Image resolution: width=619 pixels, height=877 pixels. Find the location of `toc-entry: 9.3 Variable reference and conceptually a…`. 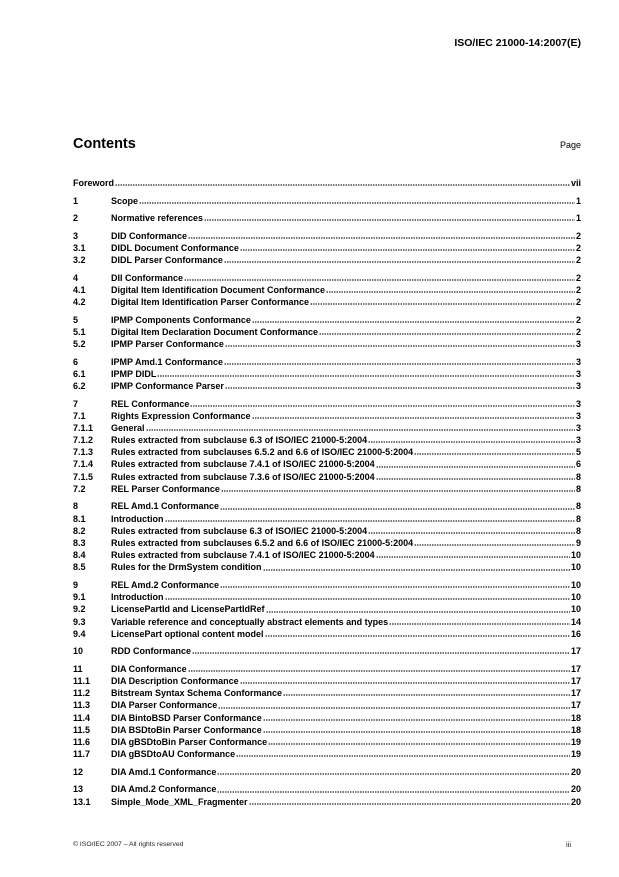

toc-entry: 9.3 Variable reference and conceptually a… is located at coordinates (327, 622).